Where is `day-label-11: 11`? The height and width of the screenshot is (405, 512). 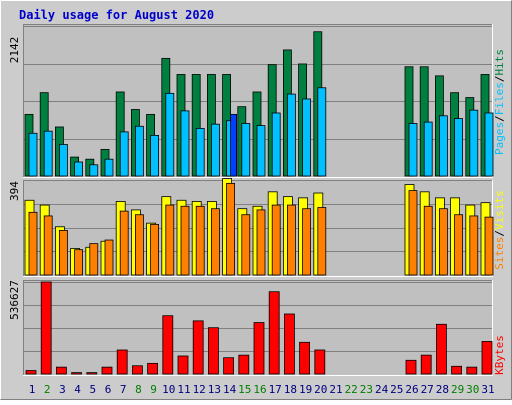 day-label-11: 11 is located at coordinates (183, 389).